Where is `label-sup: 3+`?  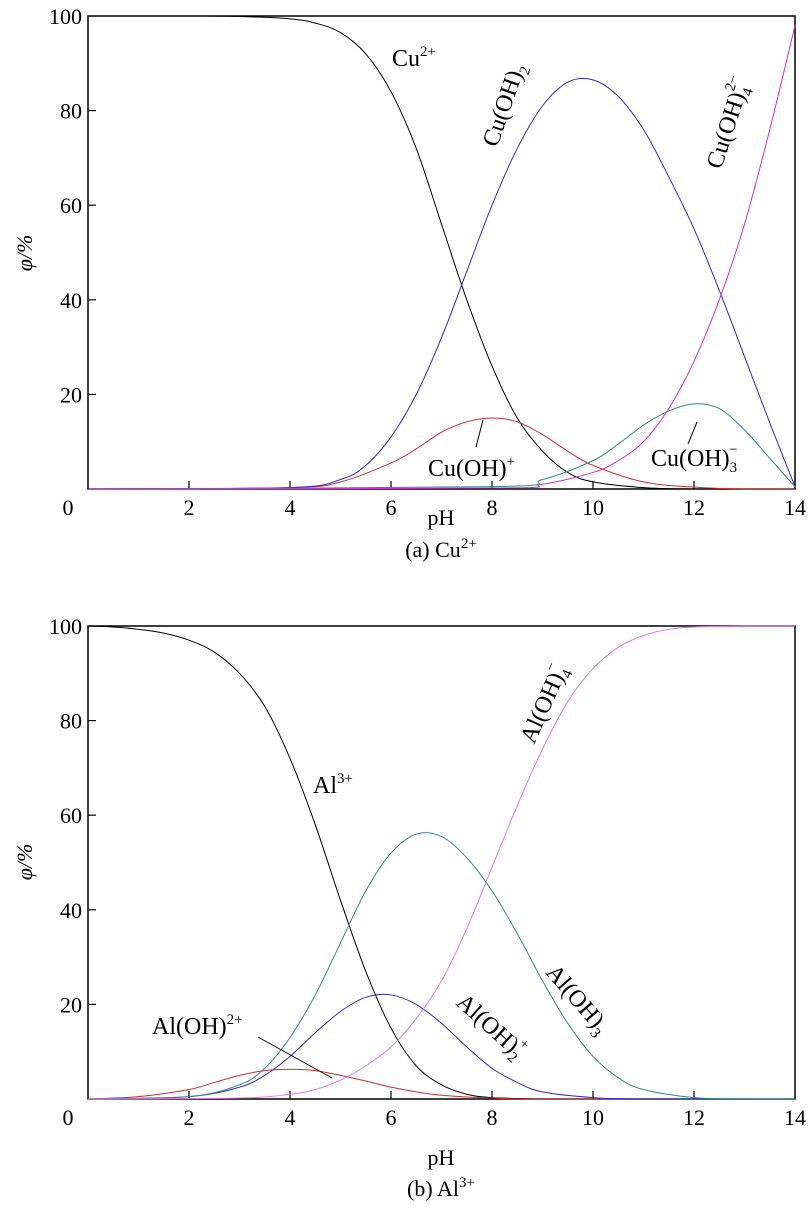
label-sup: 3+ is located at coordinates (345, 779).